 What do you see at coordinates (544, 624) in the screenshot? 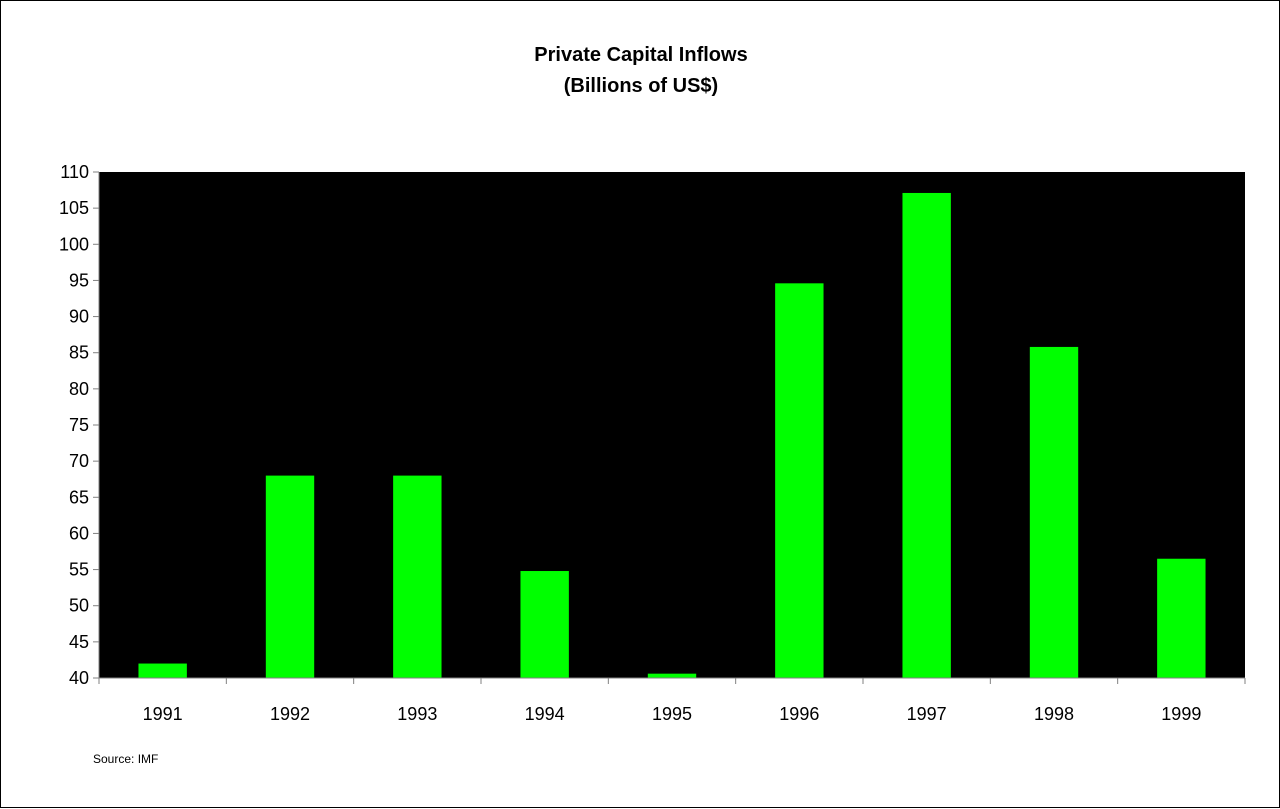
I see `bar-1994` at bounding box center [544, 624].